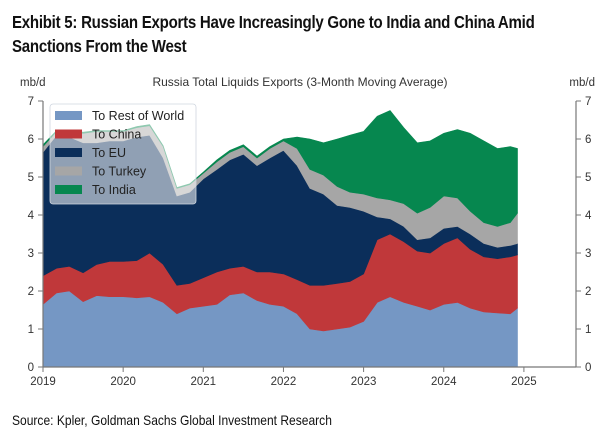  Describe the element at coordinates (588, 368) in the screenshot. I see `y-tick-label-right: 0` at that location.